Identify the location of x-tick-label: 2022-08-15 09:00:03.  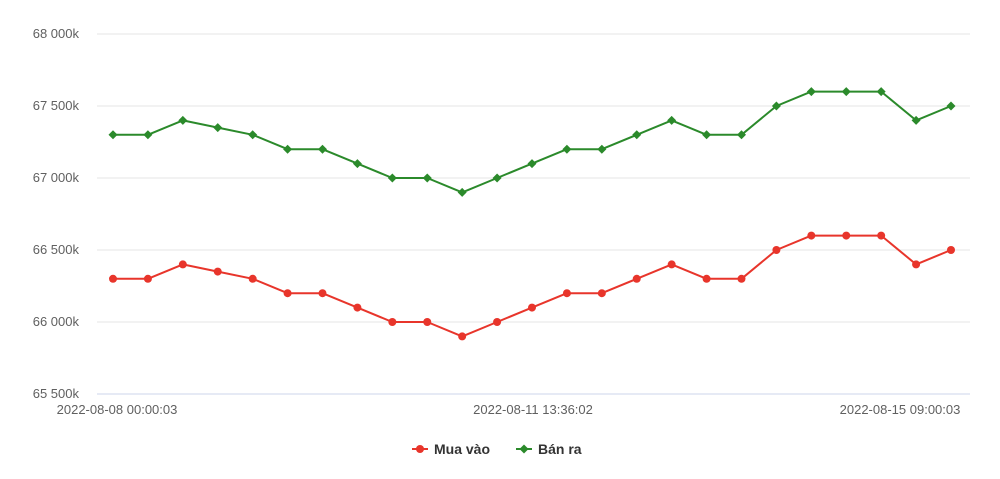
(900, 409).